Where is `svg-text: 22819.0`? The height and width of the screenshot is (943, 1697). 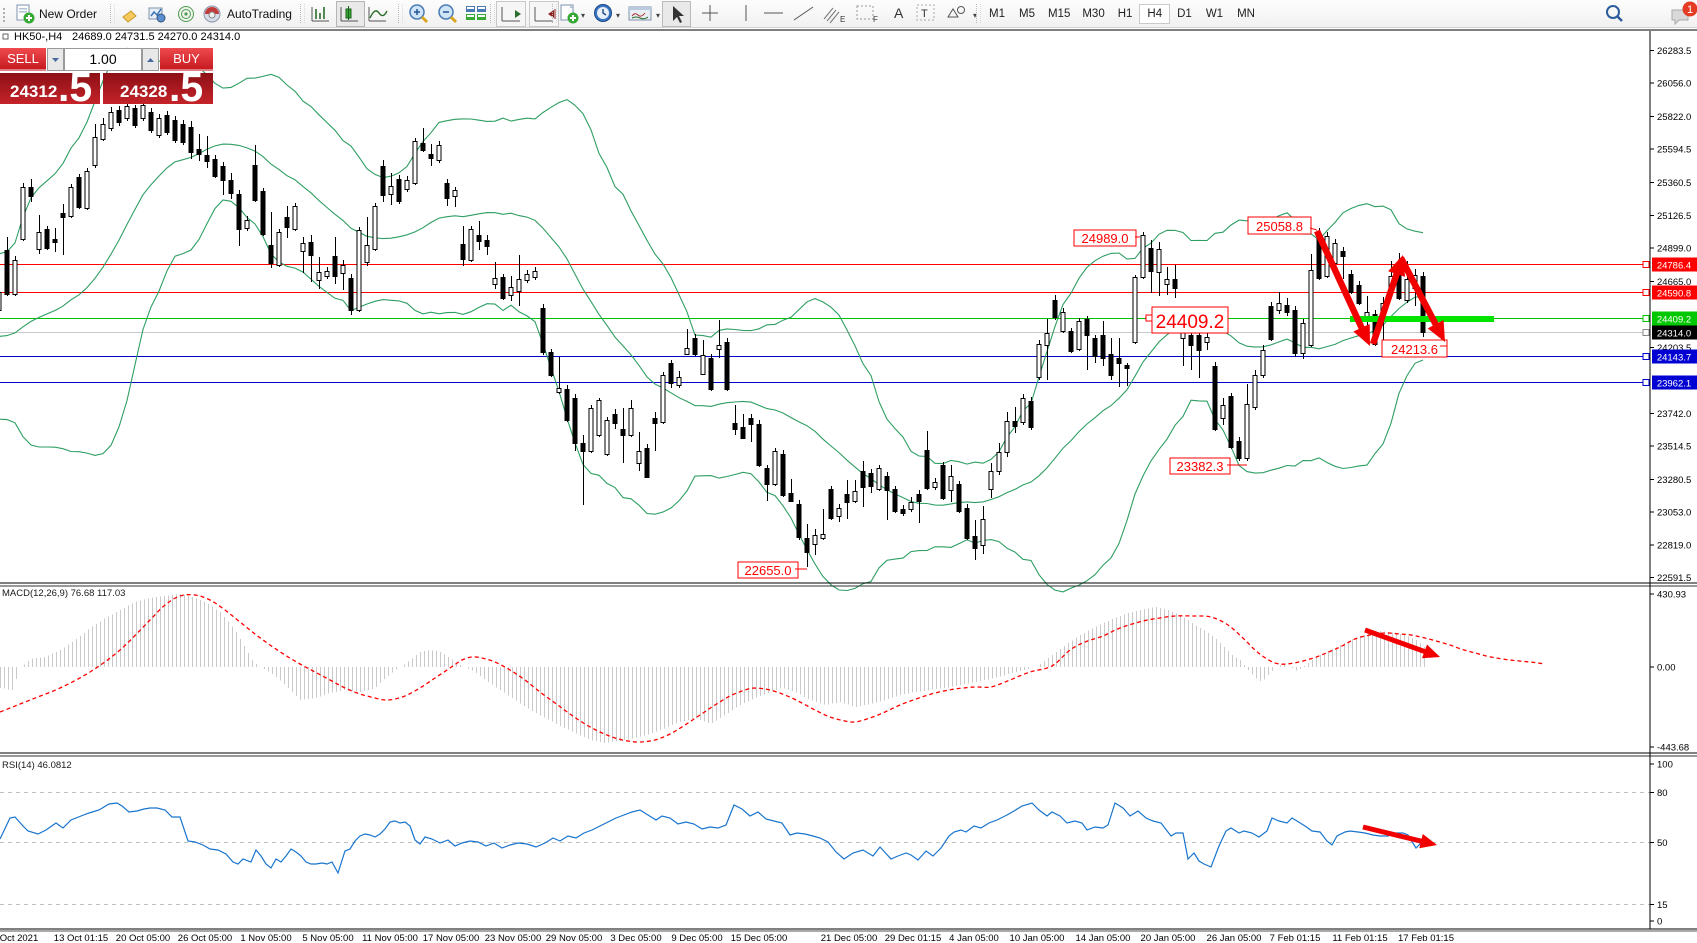
svg-text: 22819.0 is located at coordinates (1674, 546).